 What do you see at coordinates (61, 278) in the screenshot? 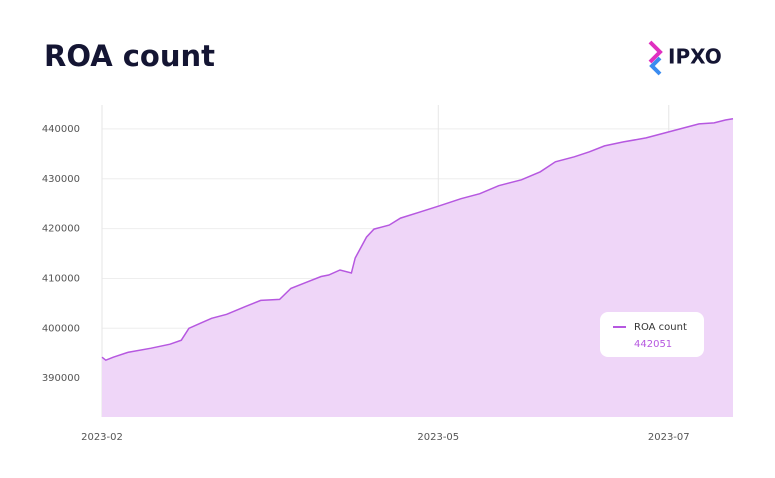
I see `y-tick-label: 410000` at bounding box center [61, 278].